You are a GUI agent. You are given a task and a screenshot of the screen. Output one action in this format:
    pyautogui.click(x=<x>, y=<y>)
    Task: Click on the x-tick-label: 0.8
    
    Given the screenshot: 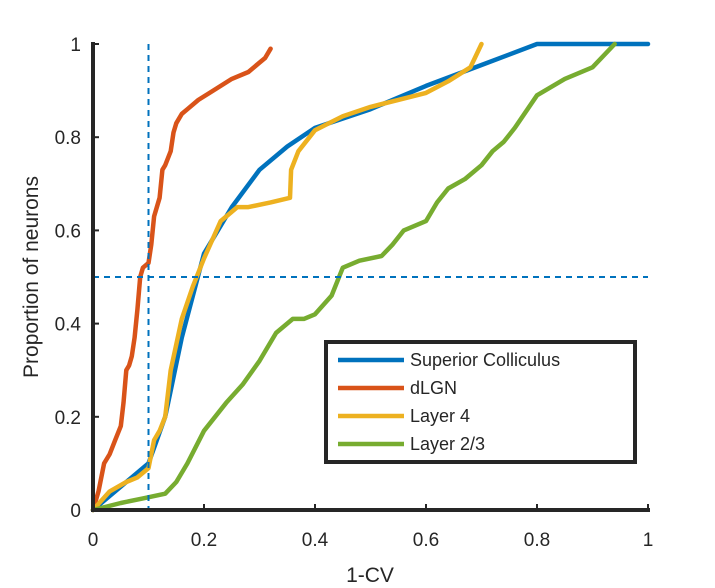 What is the action you would take?
    pyautogui.click(x=537, y=540)
    